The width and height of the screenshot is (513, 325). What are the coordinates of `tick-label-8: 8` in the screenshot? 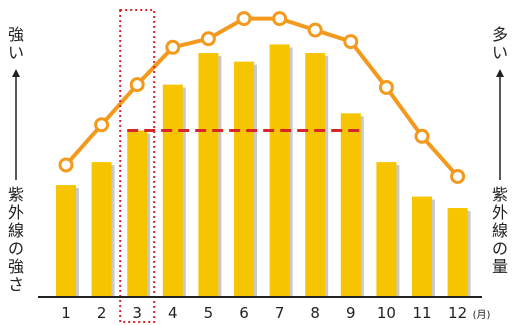 It's located at (315, 313).